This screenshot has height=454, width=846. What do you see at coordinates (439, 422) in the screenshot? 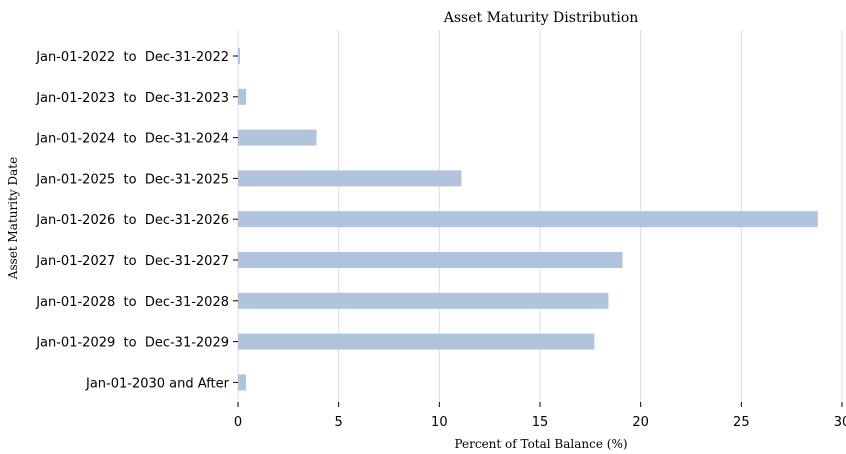
I see `x-tick-label: 10` at bounding box center [439, 422].